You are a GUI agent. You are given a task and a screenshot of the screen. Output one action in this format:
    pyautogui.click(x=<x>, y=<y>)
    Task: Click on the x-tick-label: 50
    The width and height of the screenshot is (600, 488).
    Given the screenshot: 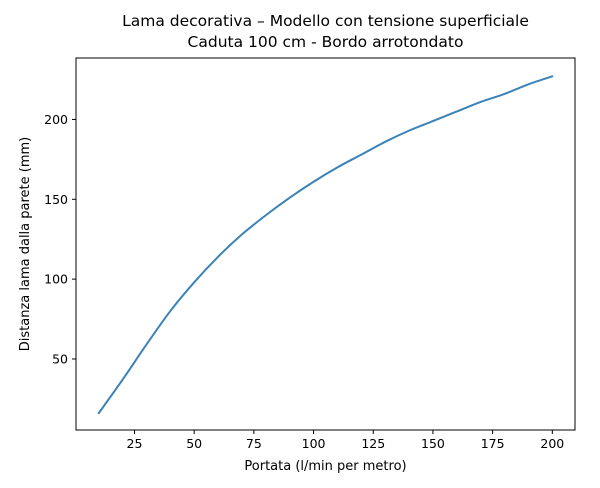 What is the action you would take?
    pyautogui.click(x=194, y=443)
    